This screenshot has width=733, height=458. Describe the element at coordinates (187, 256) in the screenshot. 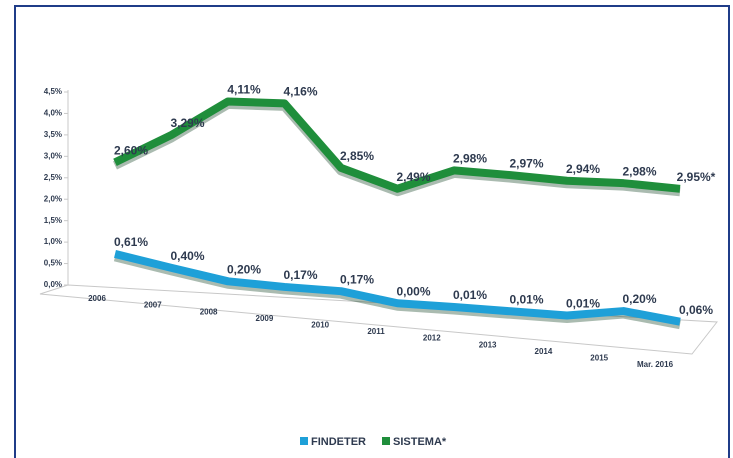

I see `data-label: 0,40%` at that location.